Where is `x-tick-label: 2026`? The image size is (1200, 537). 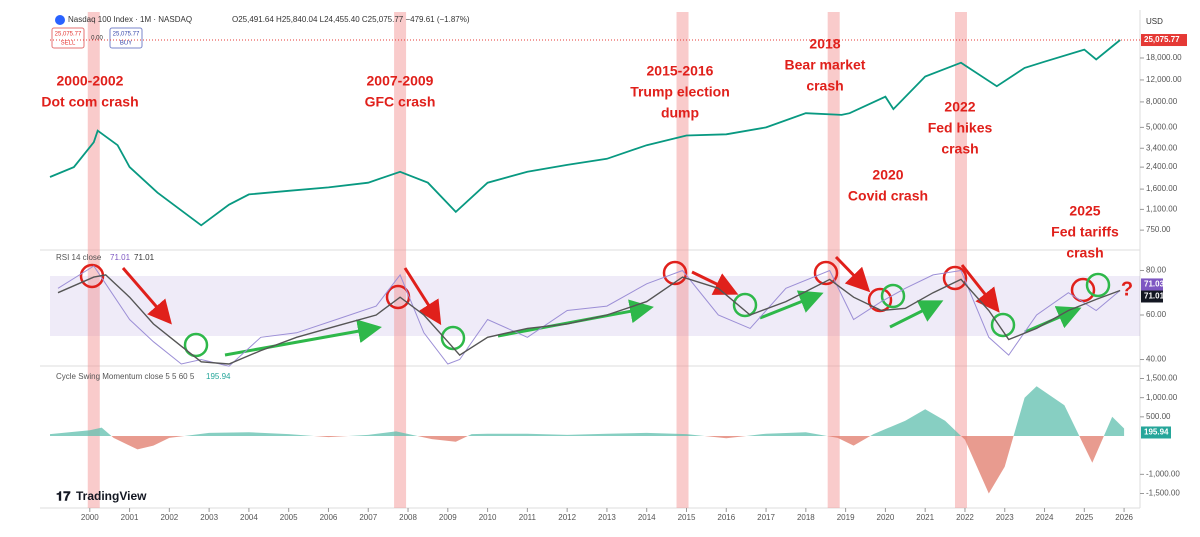 x-tick-label: 2026 is located at coordinates (1124, 517).